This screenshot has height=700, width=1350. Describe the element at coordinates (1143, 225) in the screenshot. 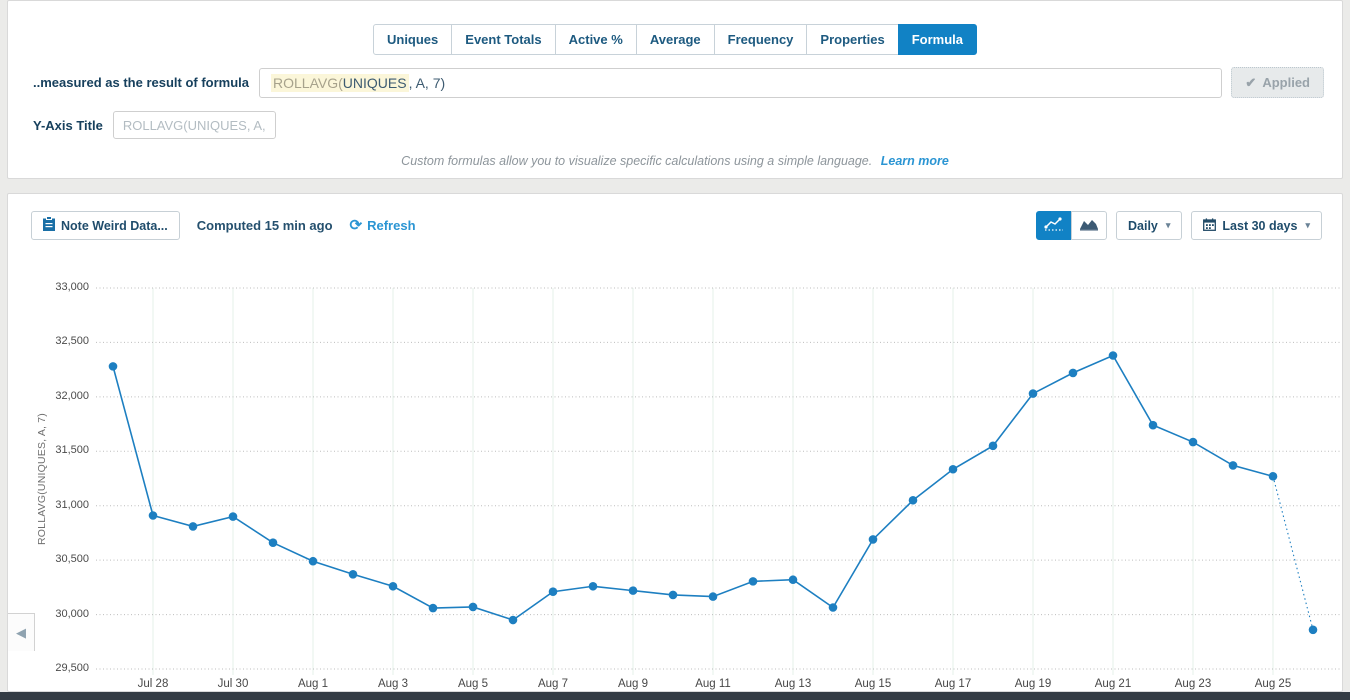

I see `interval-label: Daily` at that location.